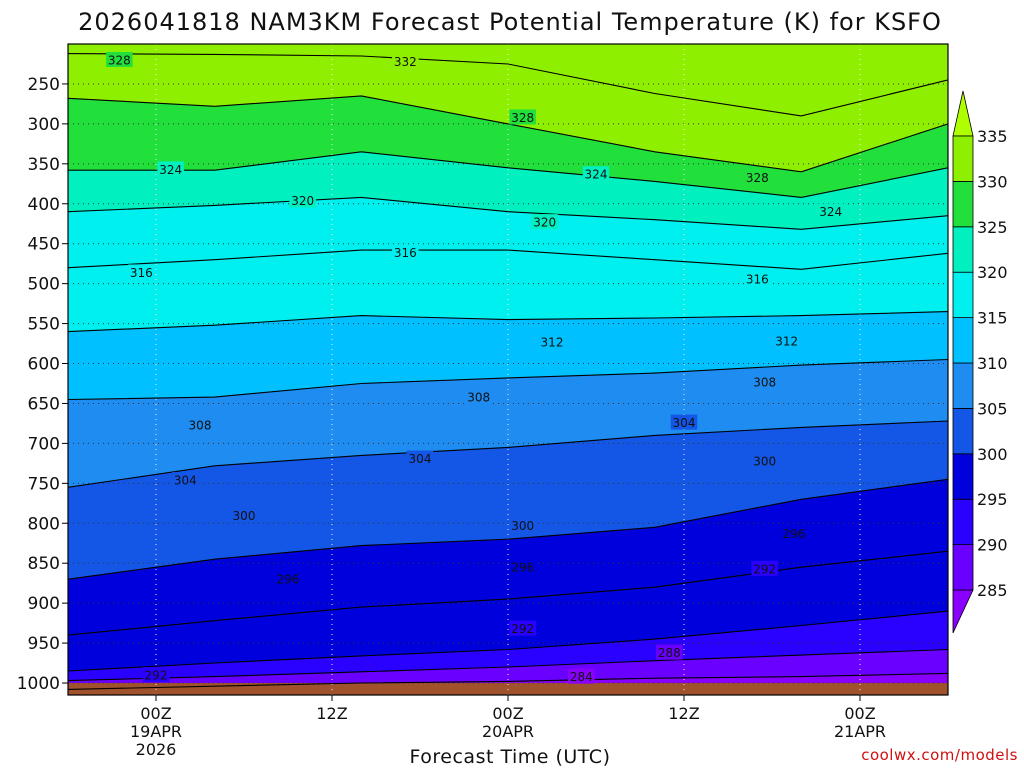  What do you see at coordinates (44, 325) in the screenshot?
I see `y-tick-label-550: 550` at bounding box center [44, 325].